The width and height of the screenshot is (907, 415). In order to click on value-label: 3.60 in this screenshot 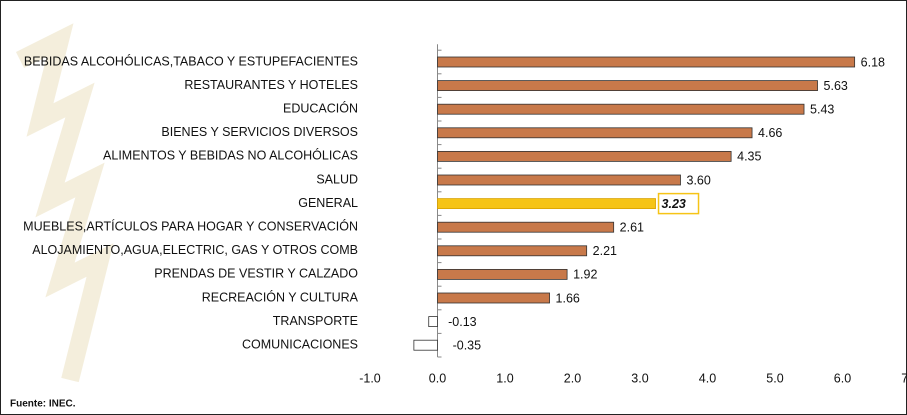, I will do `click(699, 180)`.